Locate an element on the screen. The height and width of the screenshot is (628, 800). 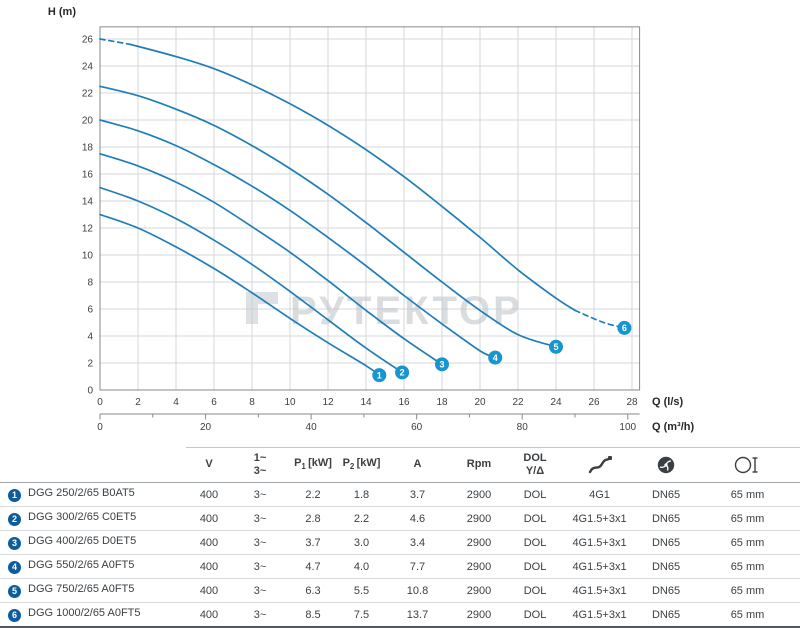
x-tick-label-ls: 8 is located at coordinates (252, 402).